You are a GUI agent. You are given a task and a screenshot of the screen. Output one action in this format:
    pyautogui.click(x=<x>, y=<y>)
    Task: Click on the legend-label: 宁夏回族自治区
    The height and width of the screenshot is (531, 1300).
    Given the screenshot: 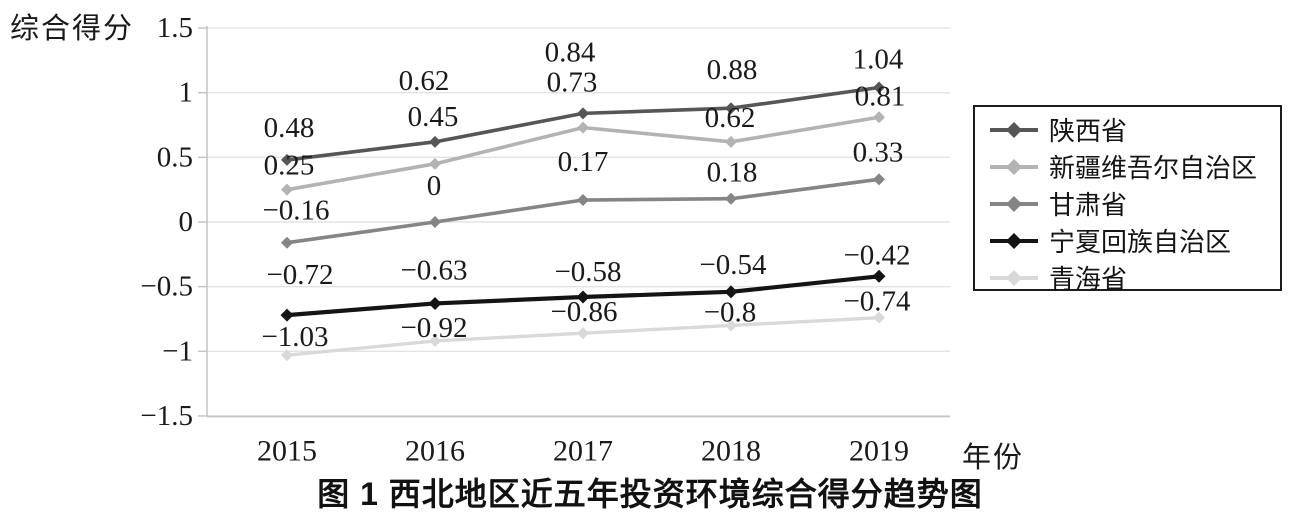 What is the action you would take?
    pyautogui.click(x=1140, y=242)
    